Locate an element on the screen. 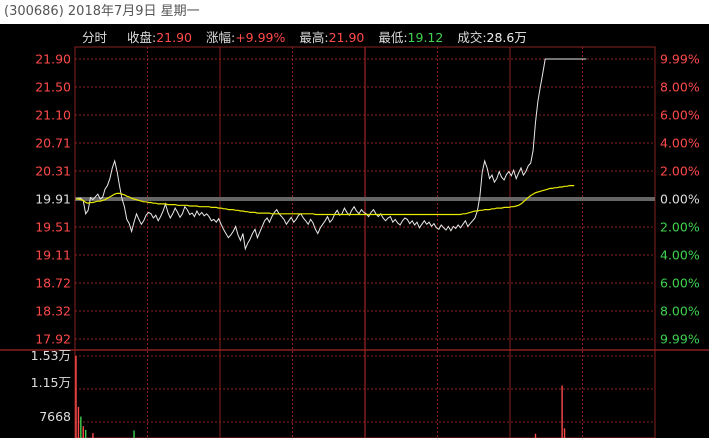 This screenshot has width=709, height=438. price-tick-label: 19.11 is located at coordinates (53, 255).